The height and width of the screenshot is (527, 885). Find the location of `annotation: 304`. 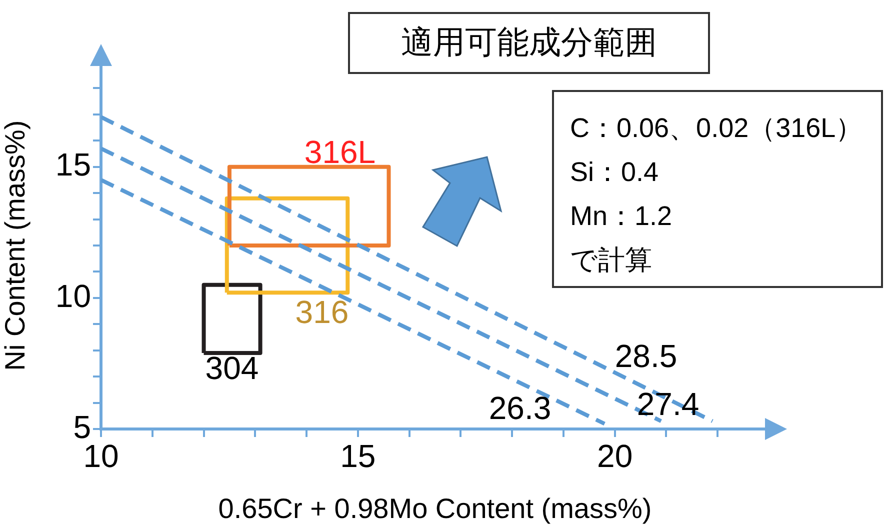

annotation: 304 is located at coordinates (232, 368).